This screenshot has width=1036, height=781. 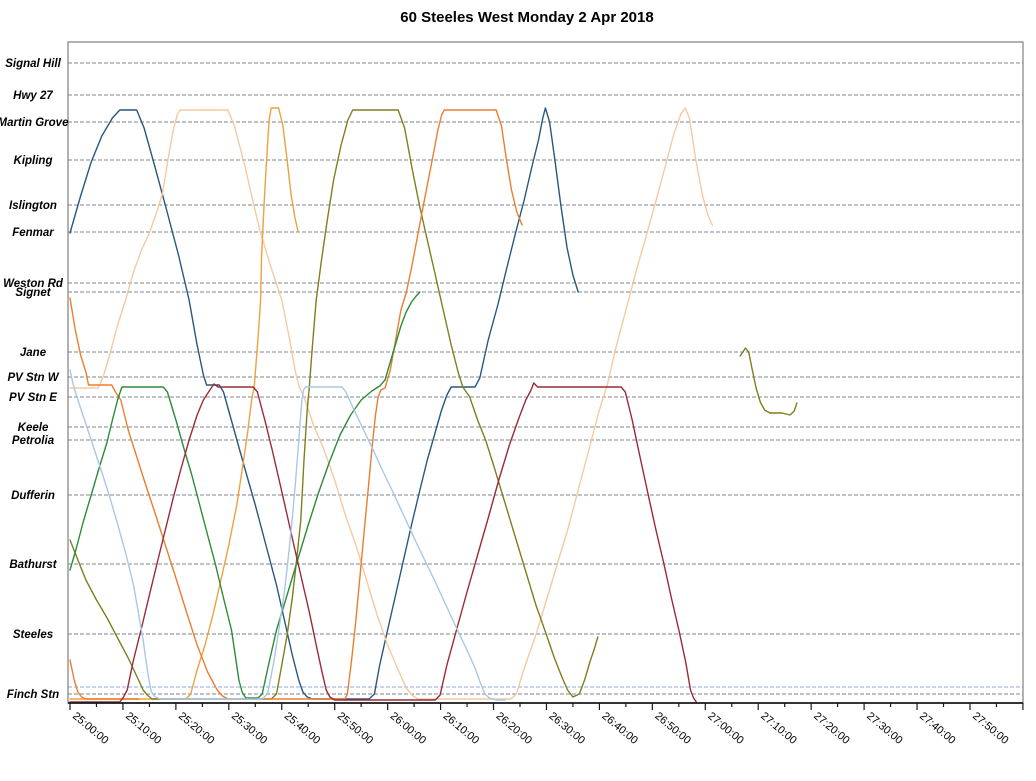 I want to click on station-label-weston-rd: Weston Rd, so click(x=33, y=284).